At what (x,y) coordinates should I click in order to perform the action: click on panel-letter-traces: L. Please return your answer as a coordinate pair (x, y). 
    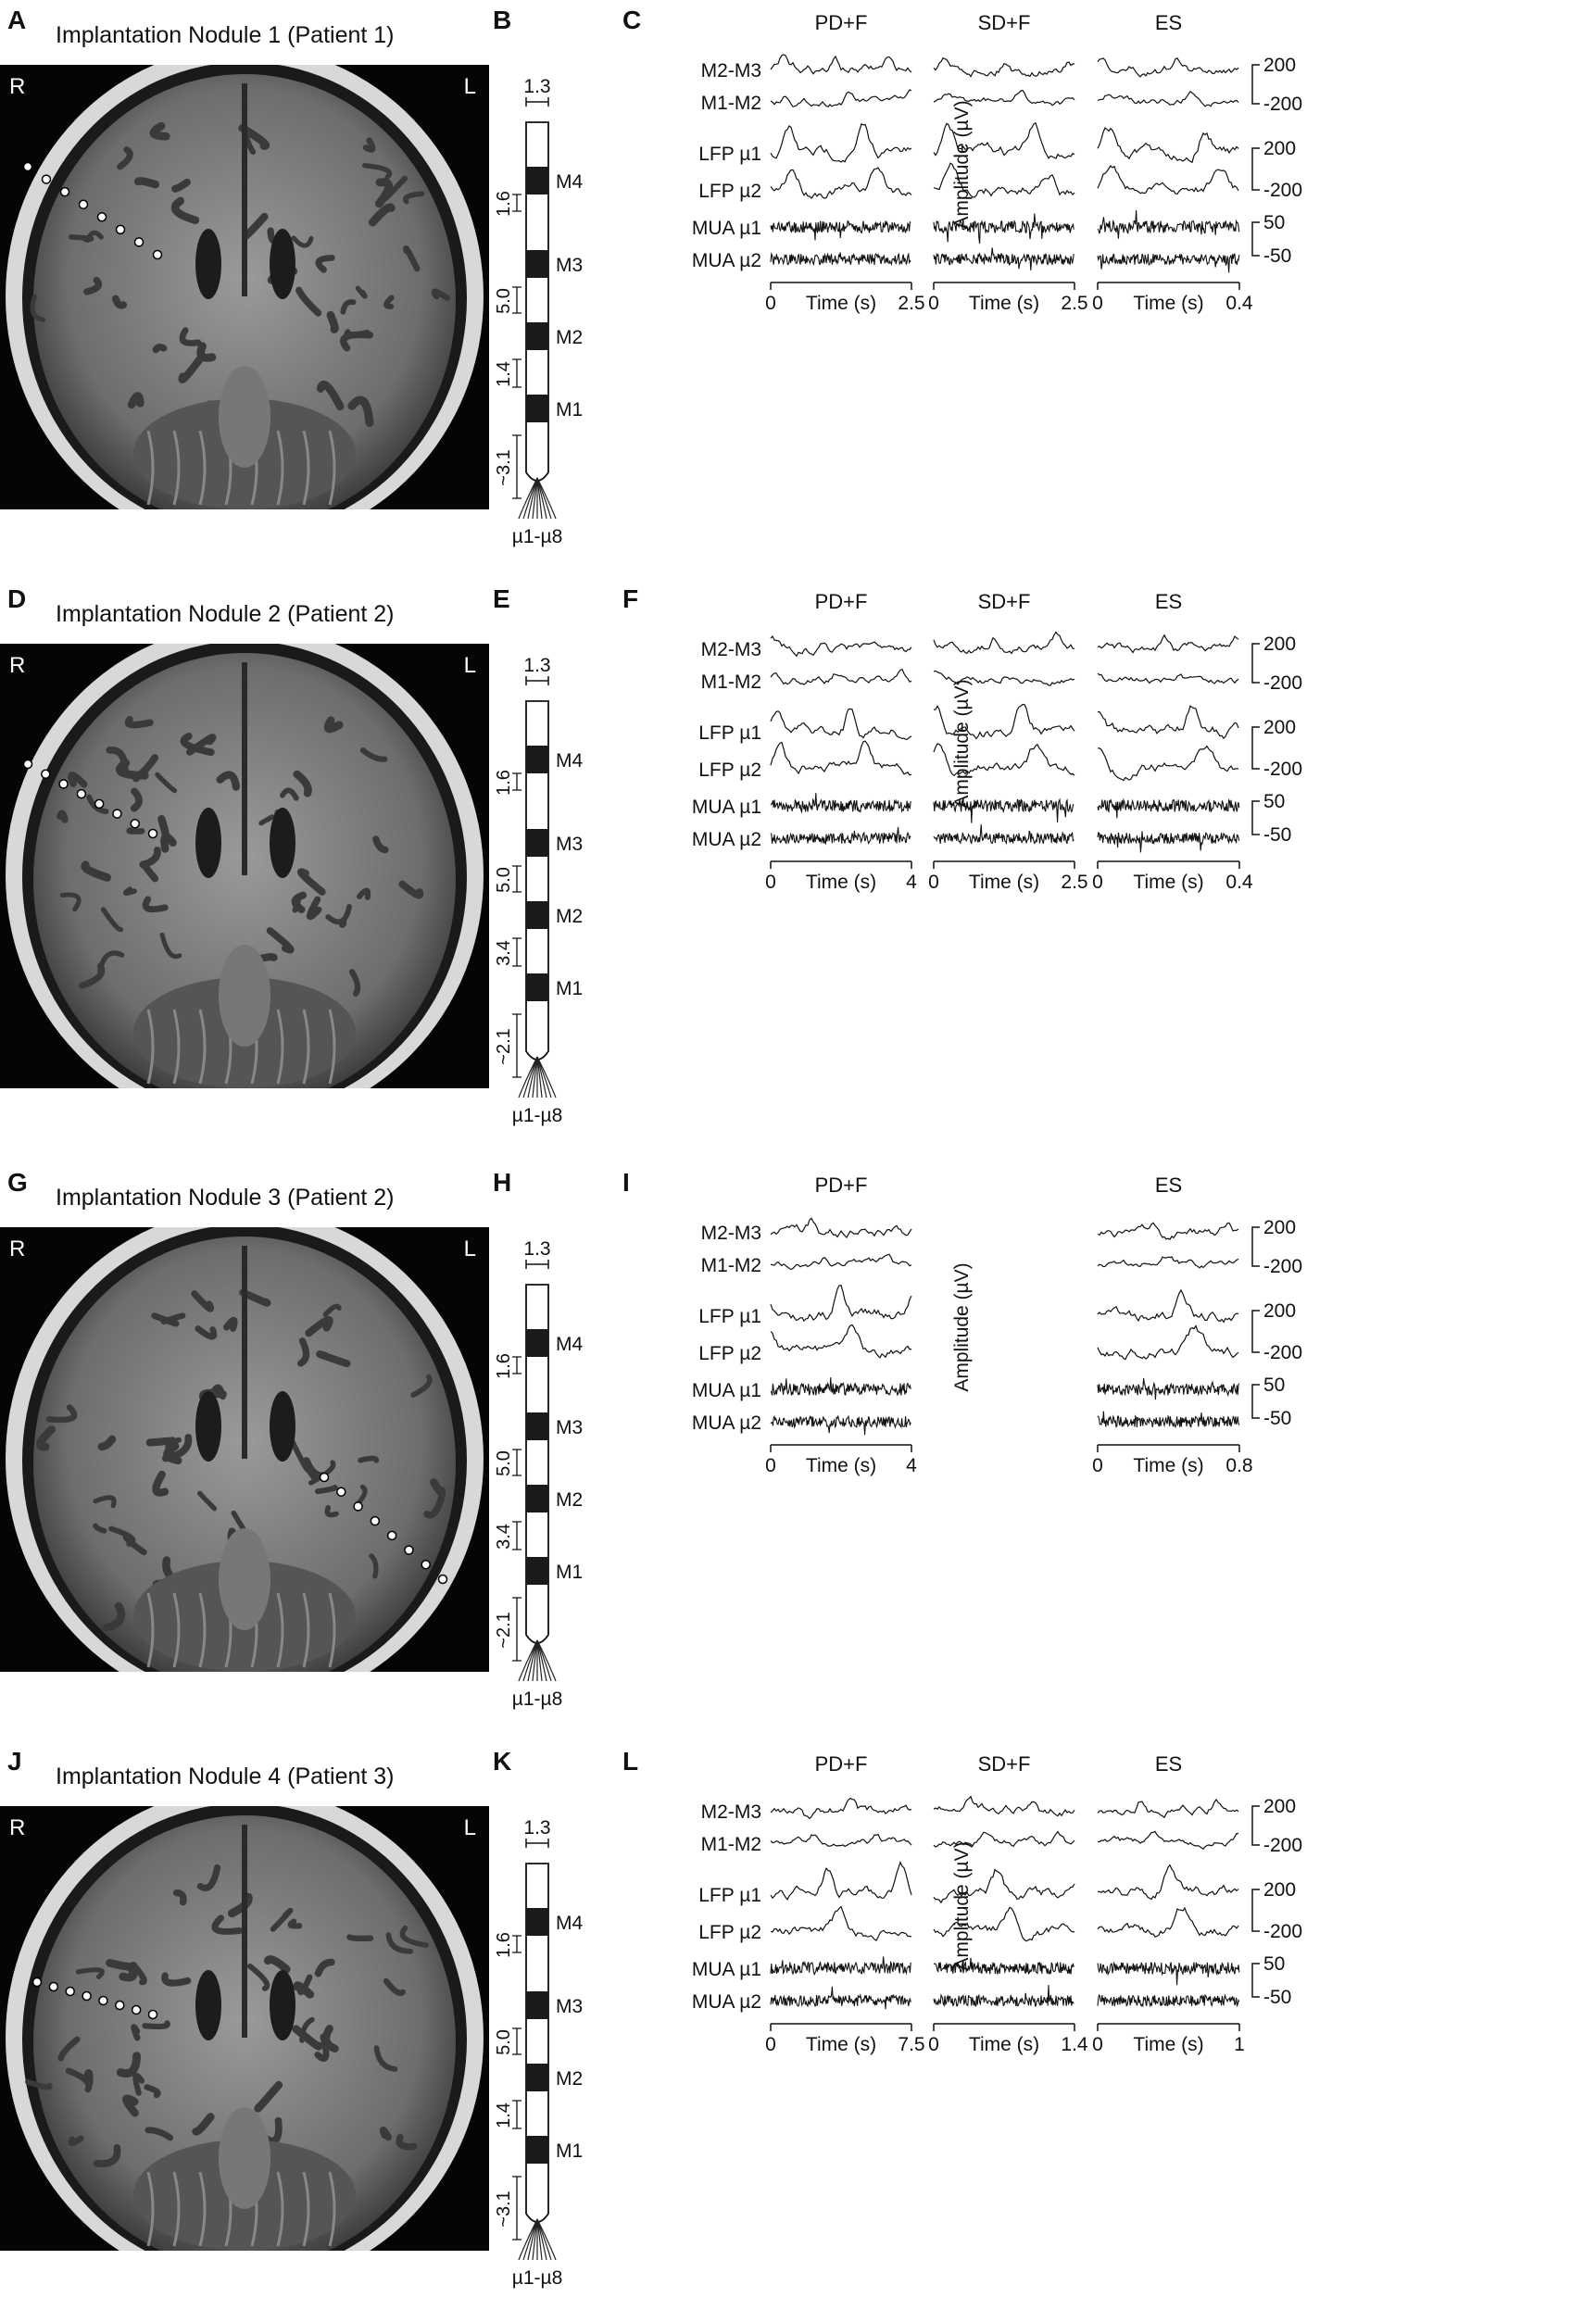
    Looking at the image, I should click on (630, 1762).